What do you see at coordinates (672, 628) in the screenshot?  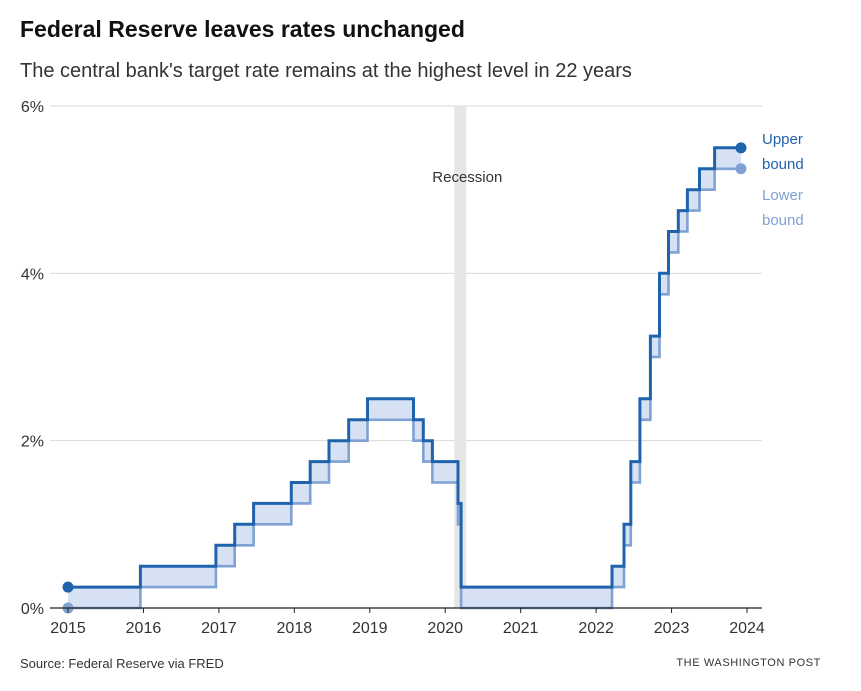 I see `x-tick-label: 2023` at bounding box center [672, 628].